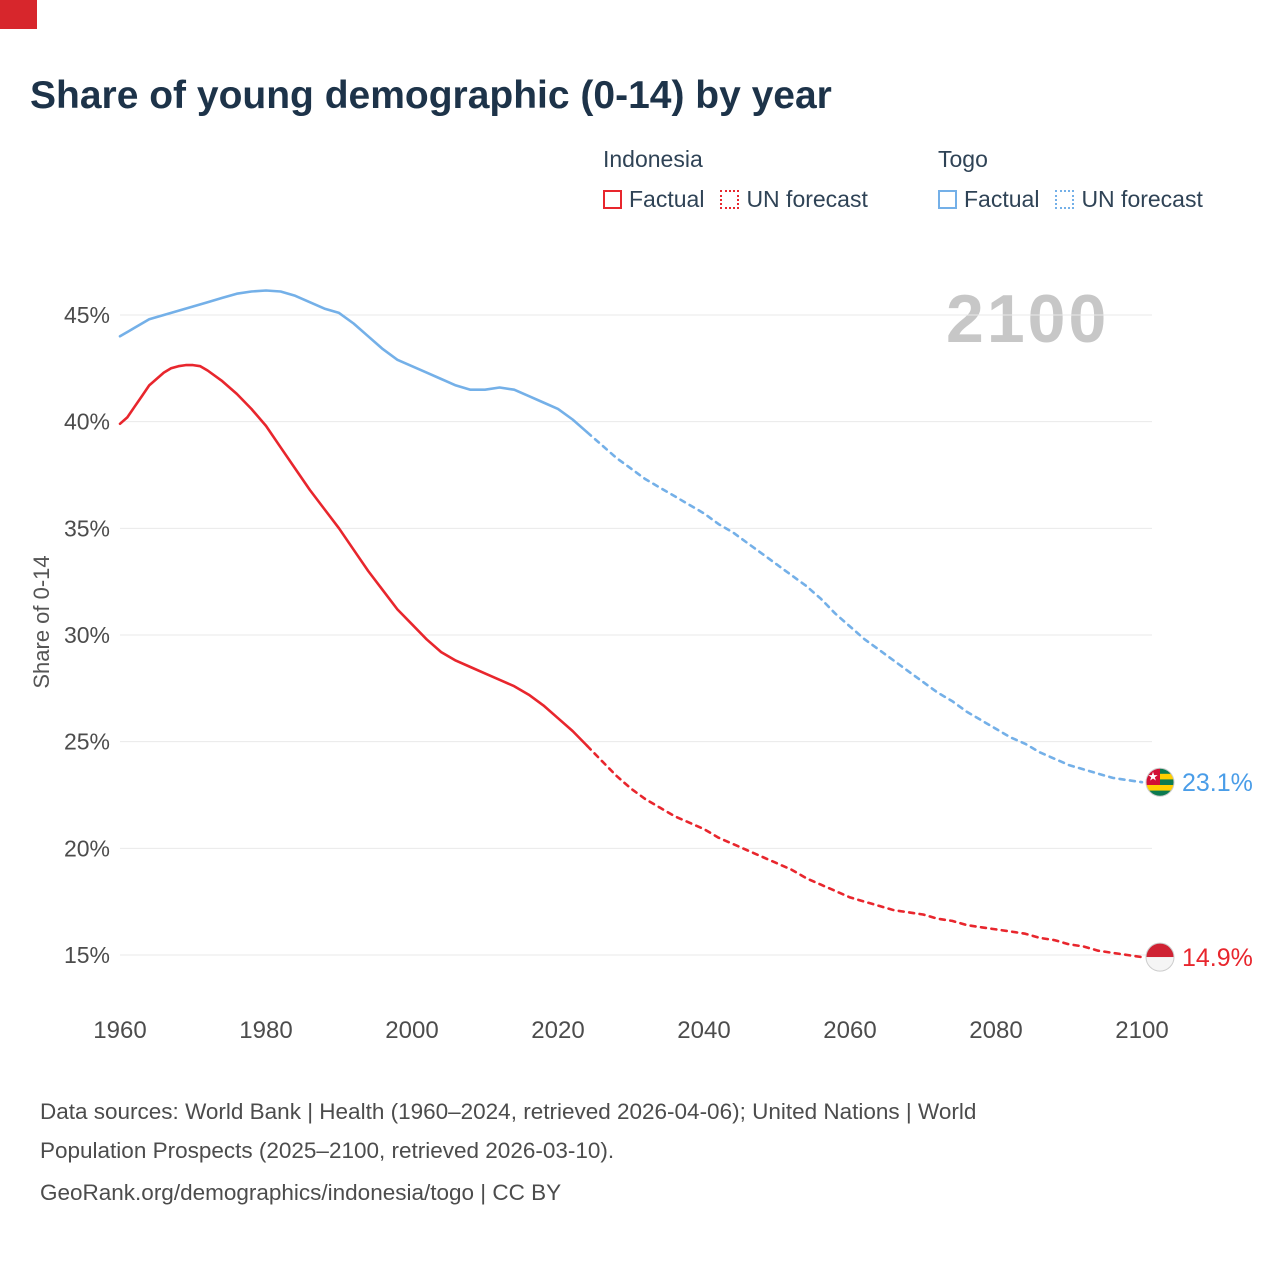  What do you see at coordinates (995, 1030) in the screenshot?
I see `x-tick-label: 2080` at bounding box center [995, 1030].